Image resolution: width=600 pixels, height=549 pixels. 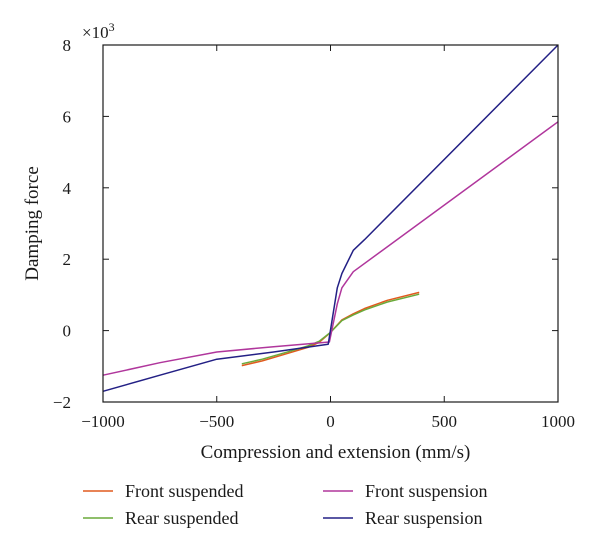 What do you see at coordinates (67, 259) in the screenshot?
I see `y-tick-label: 2` at bounding box center [67, 259].